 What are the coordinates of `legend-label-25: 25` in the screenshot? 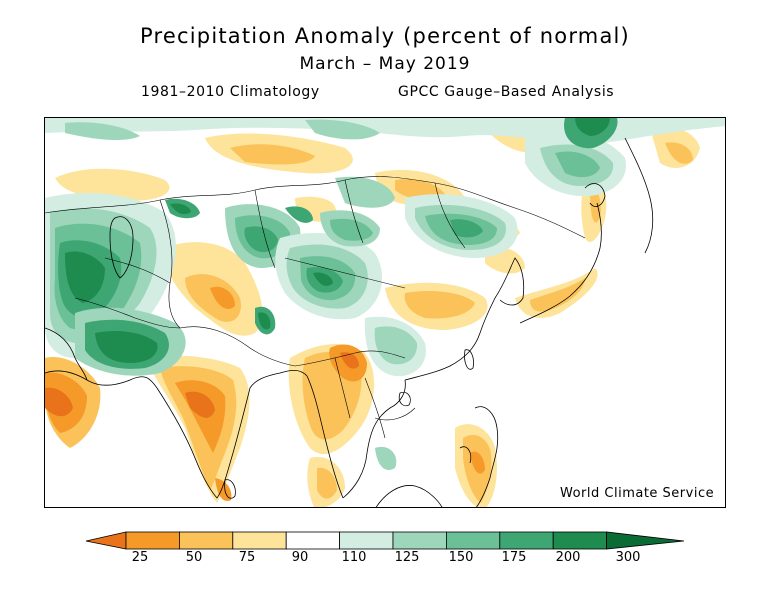 It's located at (140, 557).